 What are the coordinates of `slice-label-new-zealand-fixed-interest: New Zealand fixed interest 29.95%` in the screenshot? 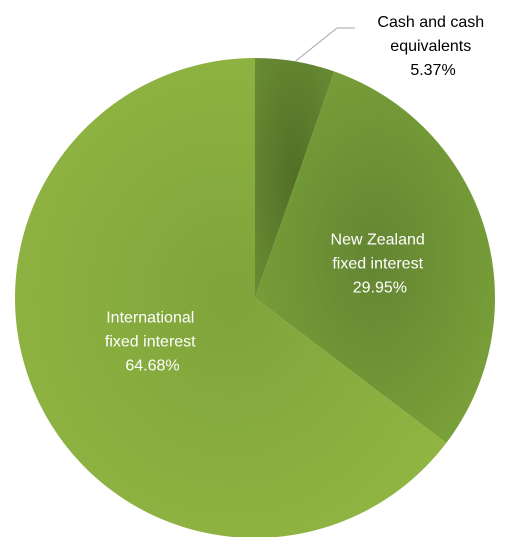 It's located at (380, 263).